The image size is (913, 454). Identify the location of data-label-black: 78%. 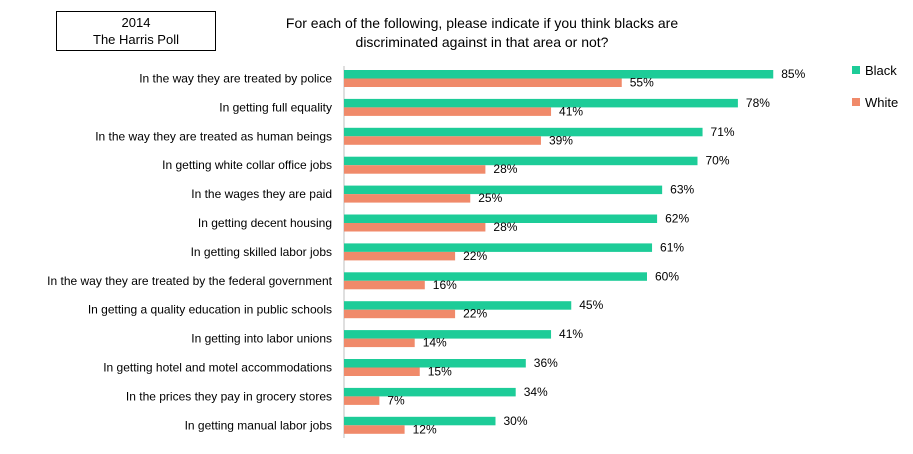
(758, 103).